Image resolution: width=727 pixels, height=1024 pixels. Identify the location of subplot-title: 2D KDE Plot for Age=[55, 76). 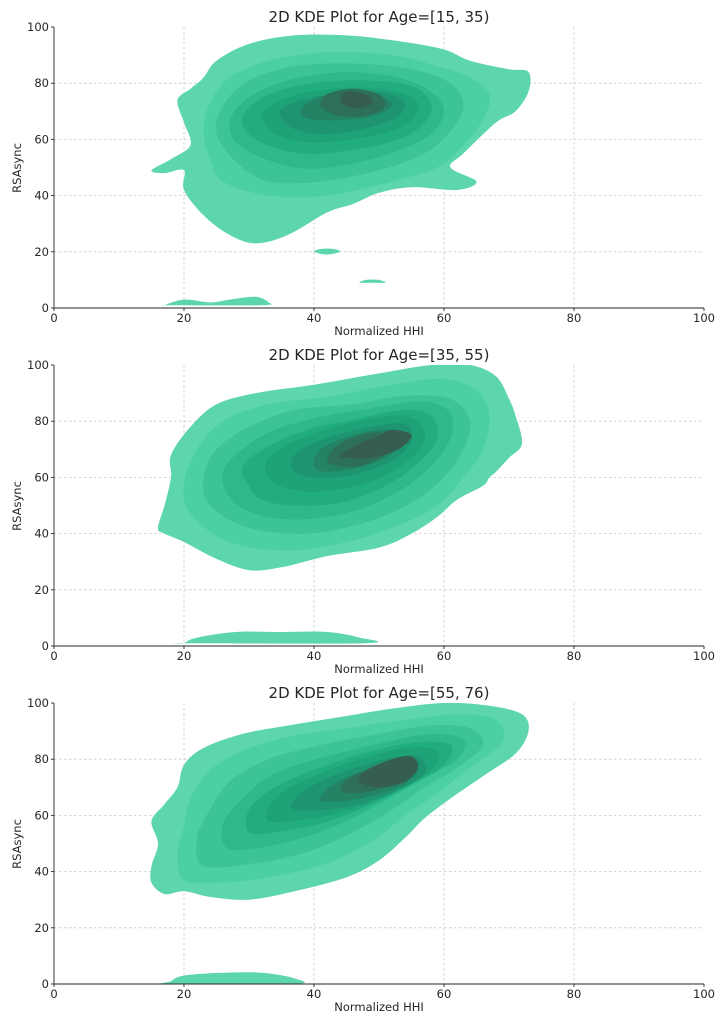
(379, 693).